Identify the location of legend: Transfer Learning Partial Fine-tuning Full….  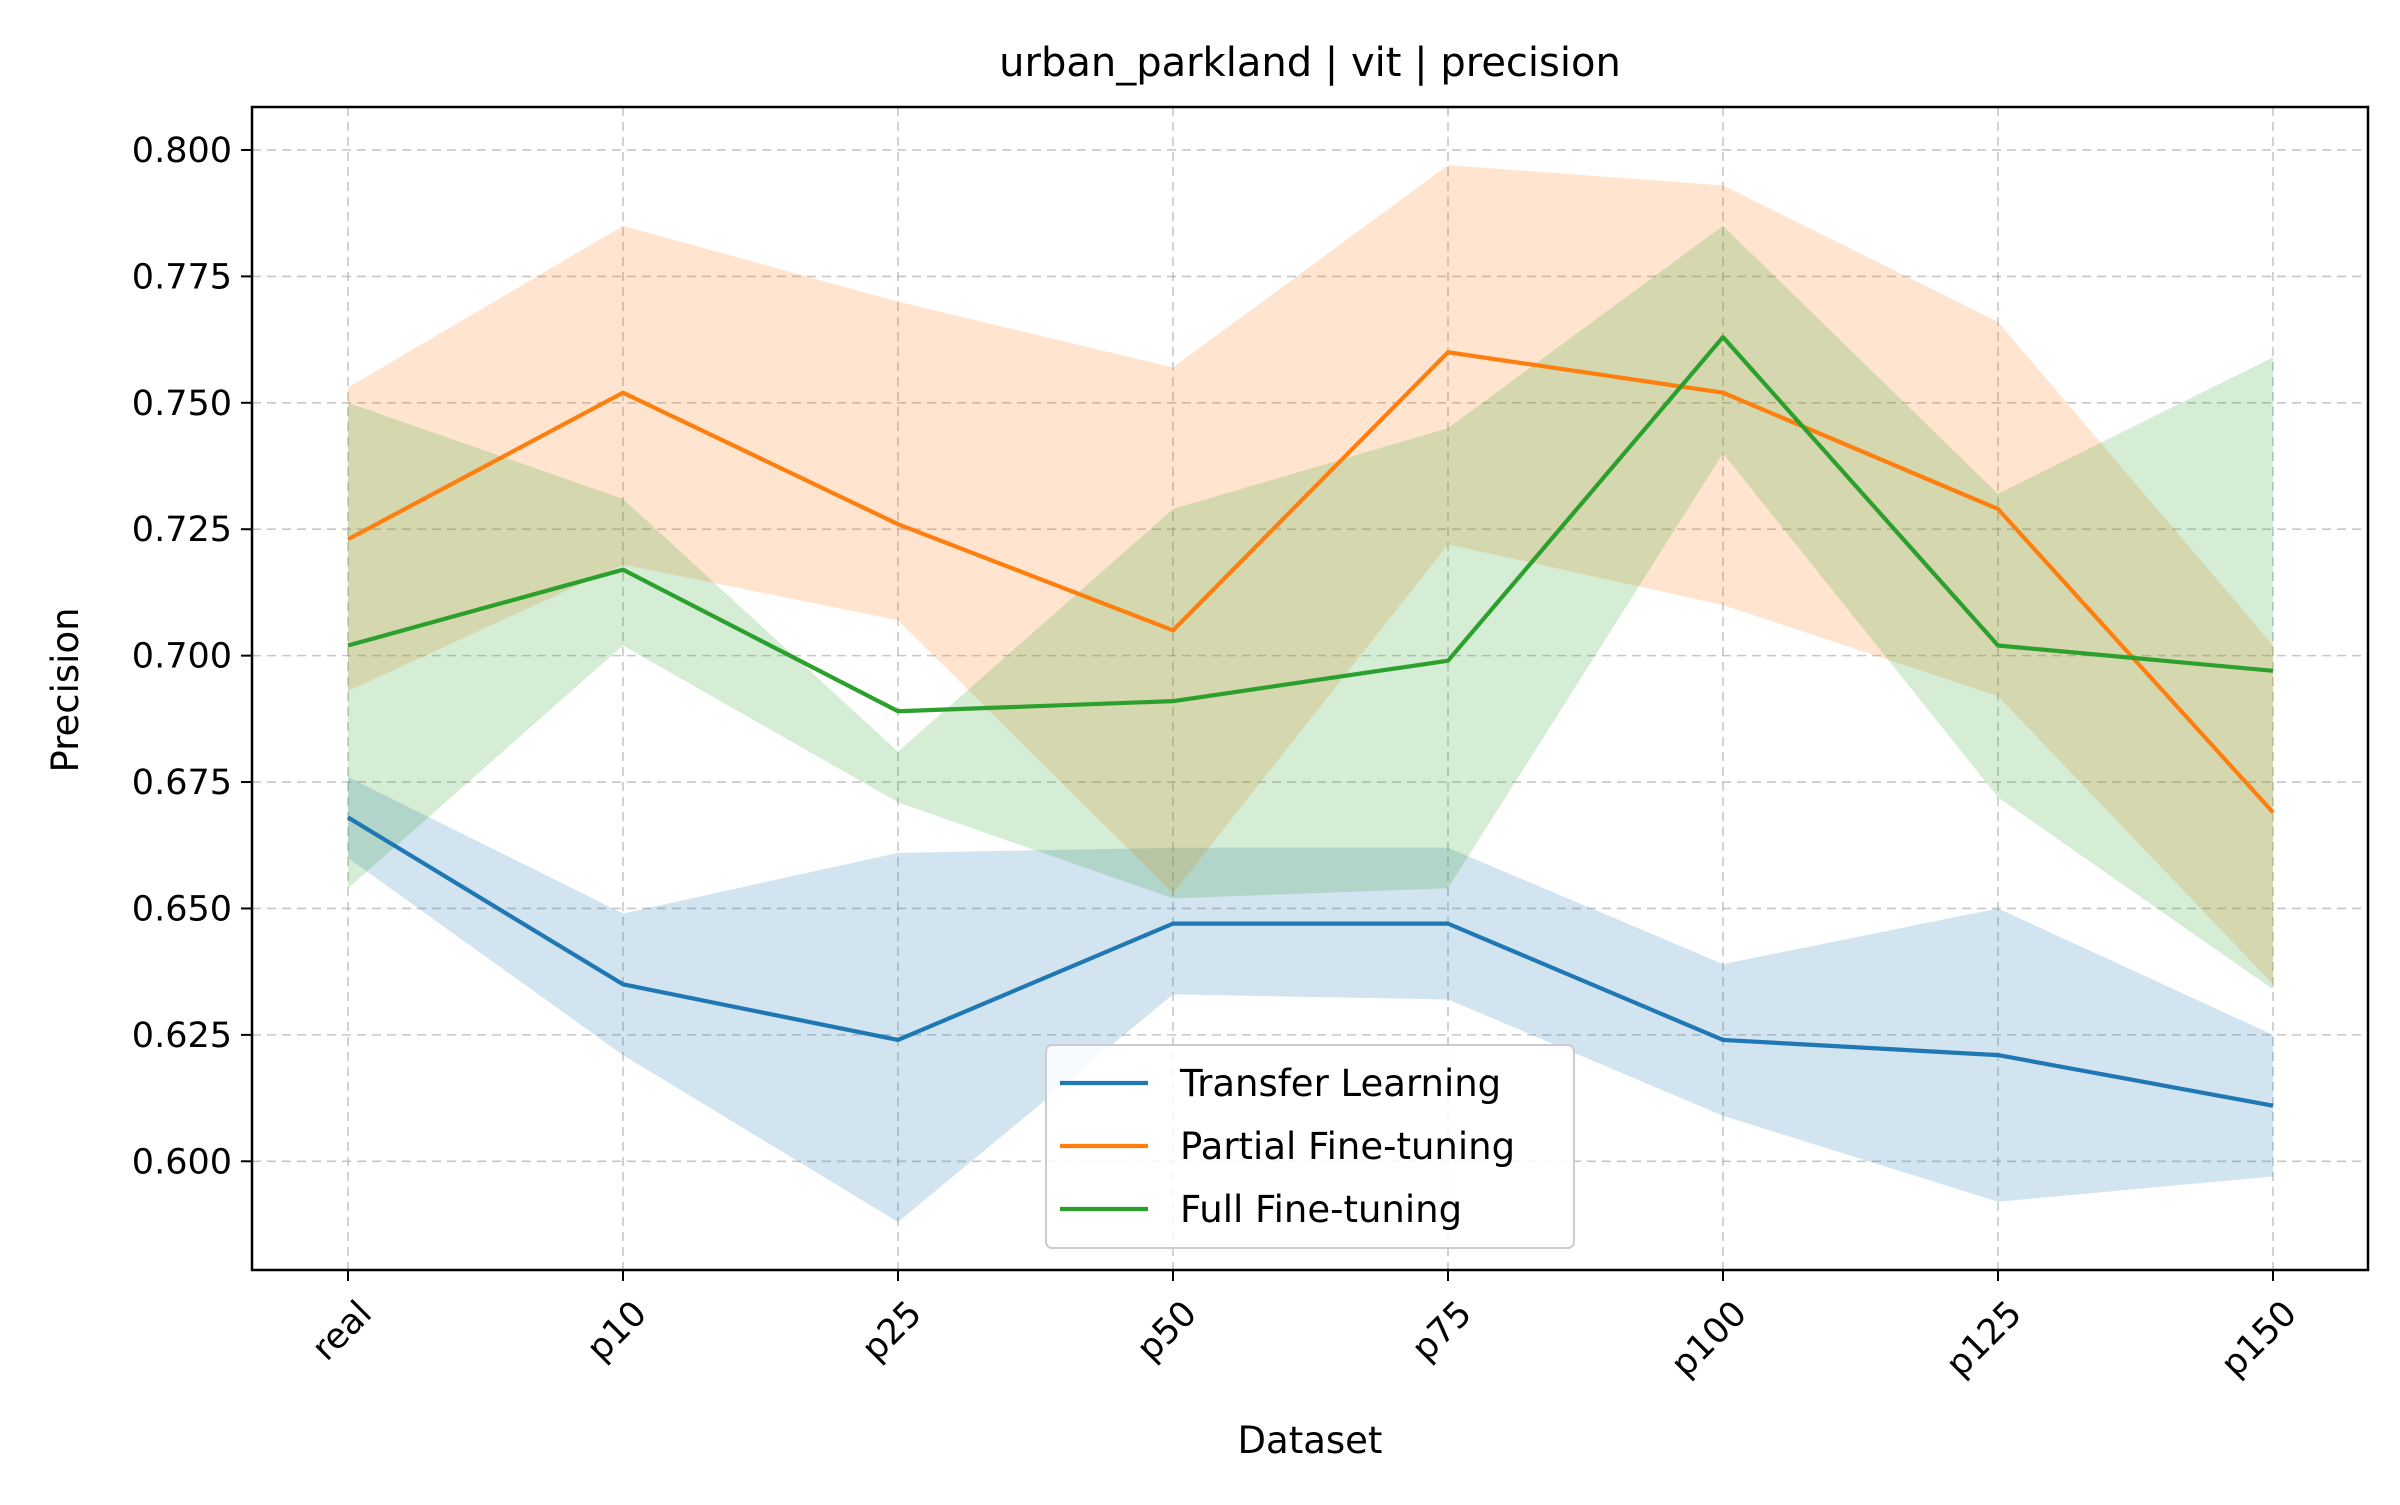
(1310, 1146).